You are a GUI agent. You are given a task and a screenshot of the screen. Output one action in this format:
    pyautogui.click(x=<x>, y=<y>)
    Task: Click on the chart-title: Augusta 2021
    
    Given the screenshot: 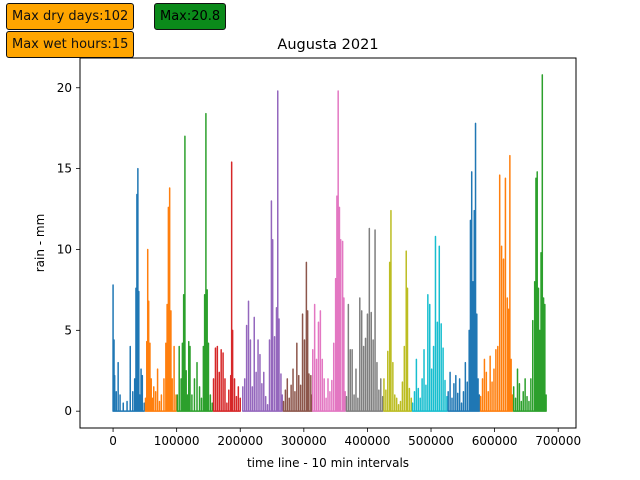 What is the action you would take?
    pyautogui.click(x=327, y=45)
    